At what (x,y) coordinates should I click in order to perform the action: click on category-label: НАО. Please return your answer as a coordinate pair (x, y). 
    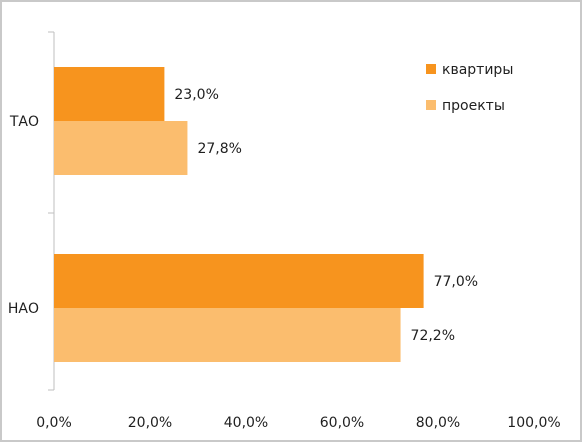
    Looking at the image, I should click on (23, 309).